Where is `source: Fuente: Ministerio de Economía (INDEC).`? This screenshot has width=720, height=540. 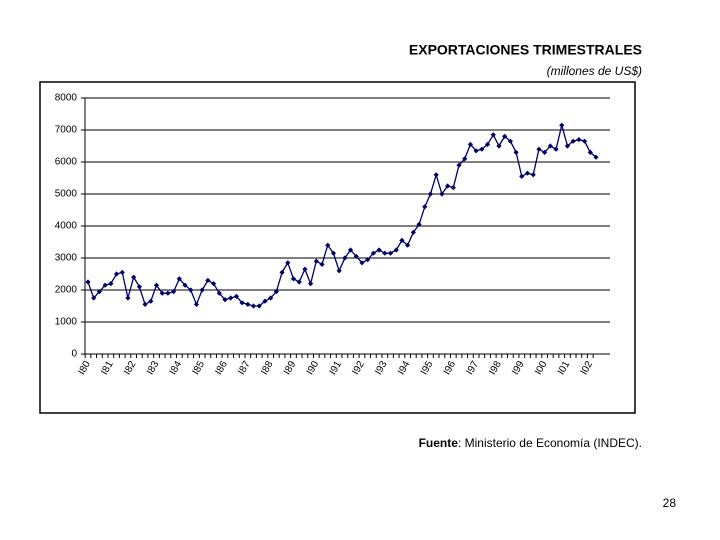
source: Fuente: Ministerio de Economía (INDEC). is located at coordinates (530, 443).